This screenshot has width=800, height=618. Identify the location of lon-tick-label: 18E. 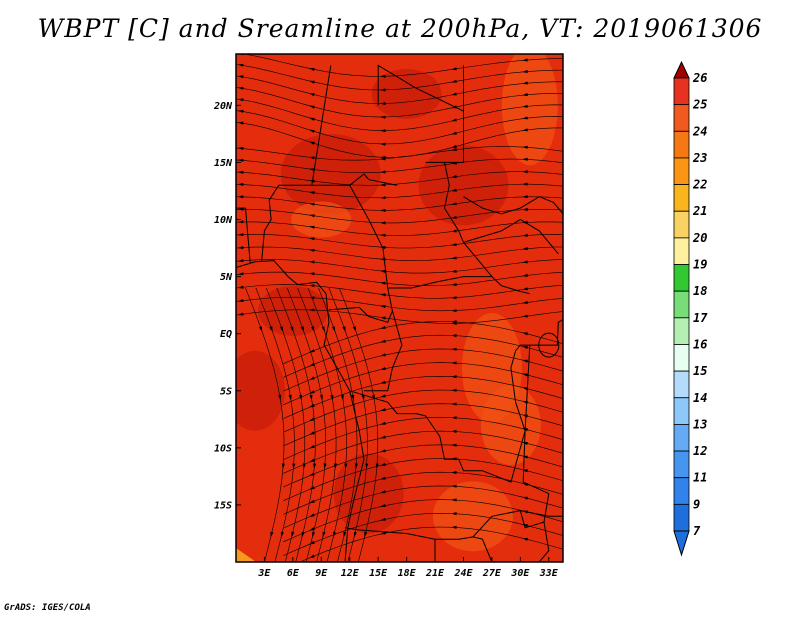
(407, 573).